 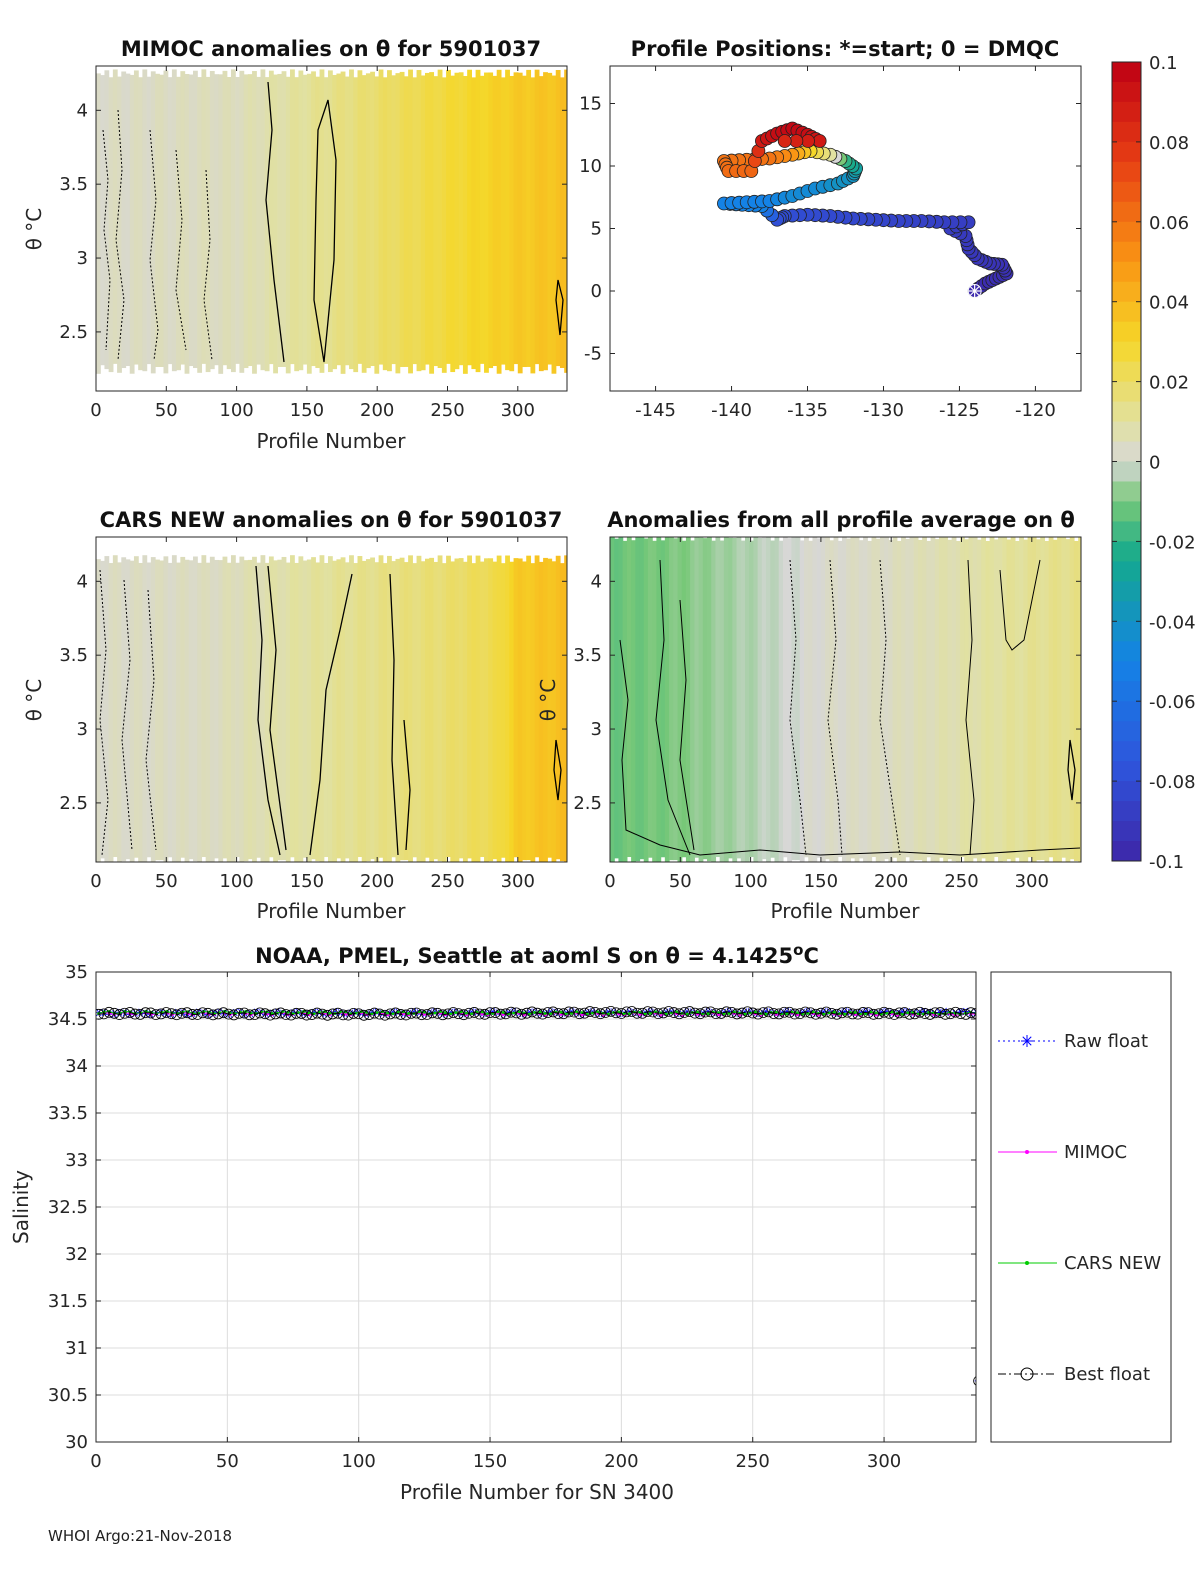 What do you see at coordinates (1106, 1041) in the screenshot?
I see `legend-label: Raw float` at bounding box center [1106, 1041].